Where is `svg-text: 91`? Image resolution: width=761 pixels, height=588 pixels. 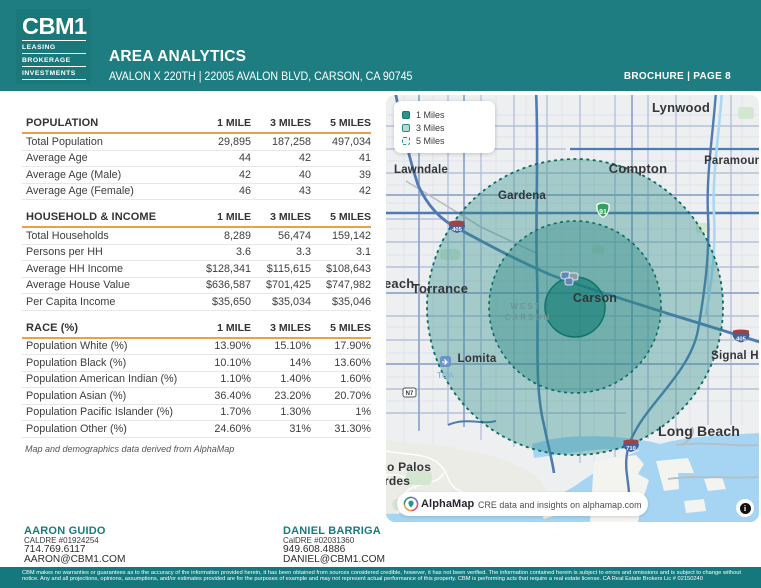 svg-text: 91 is located at coordinates (603, 212).